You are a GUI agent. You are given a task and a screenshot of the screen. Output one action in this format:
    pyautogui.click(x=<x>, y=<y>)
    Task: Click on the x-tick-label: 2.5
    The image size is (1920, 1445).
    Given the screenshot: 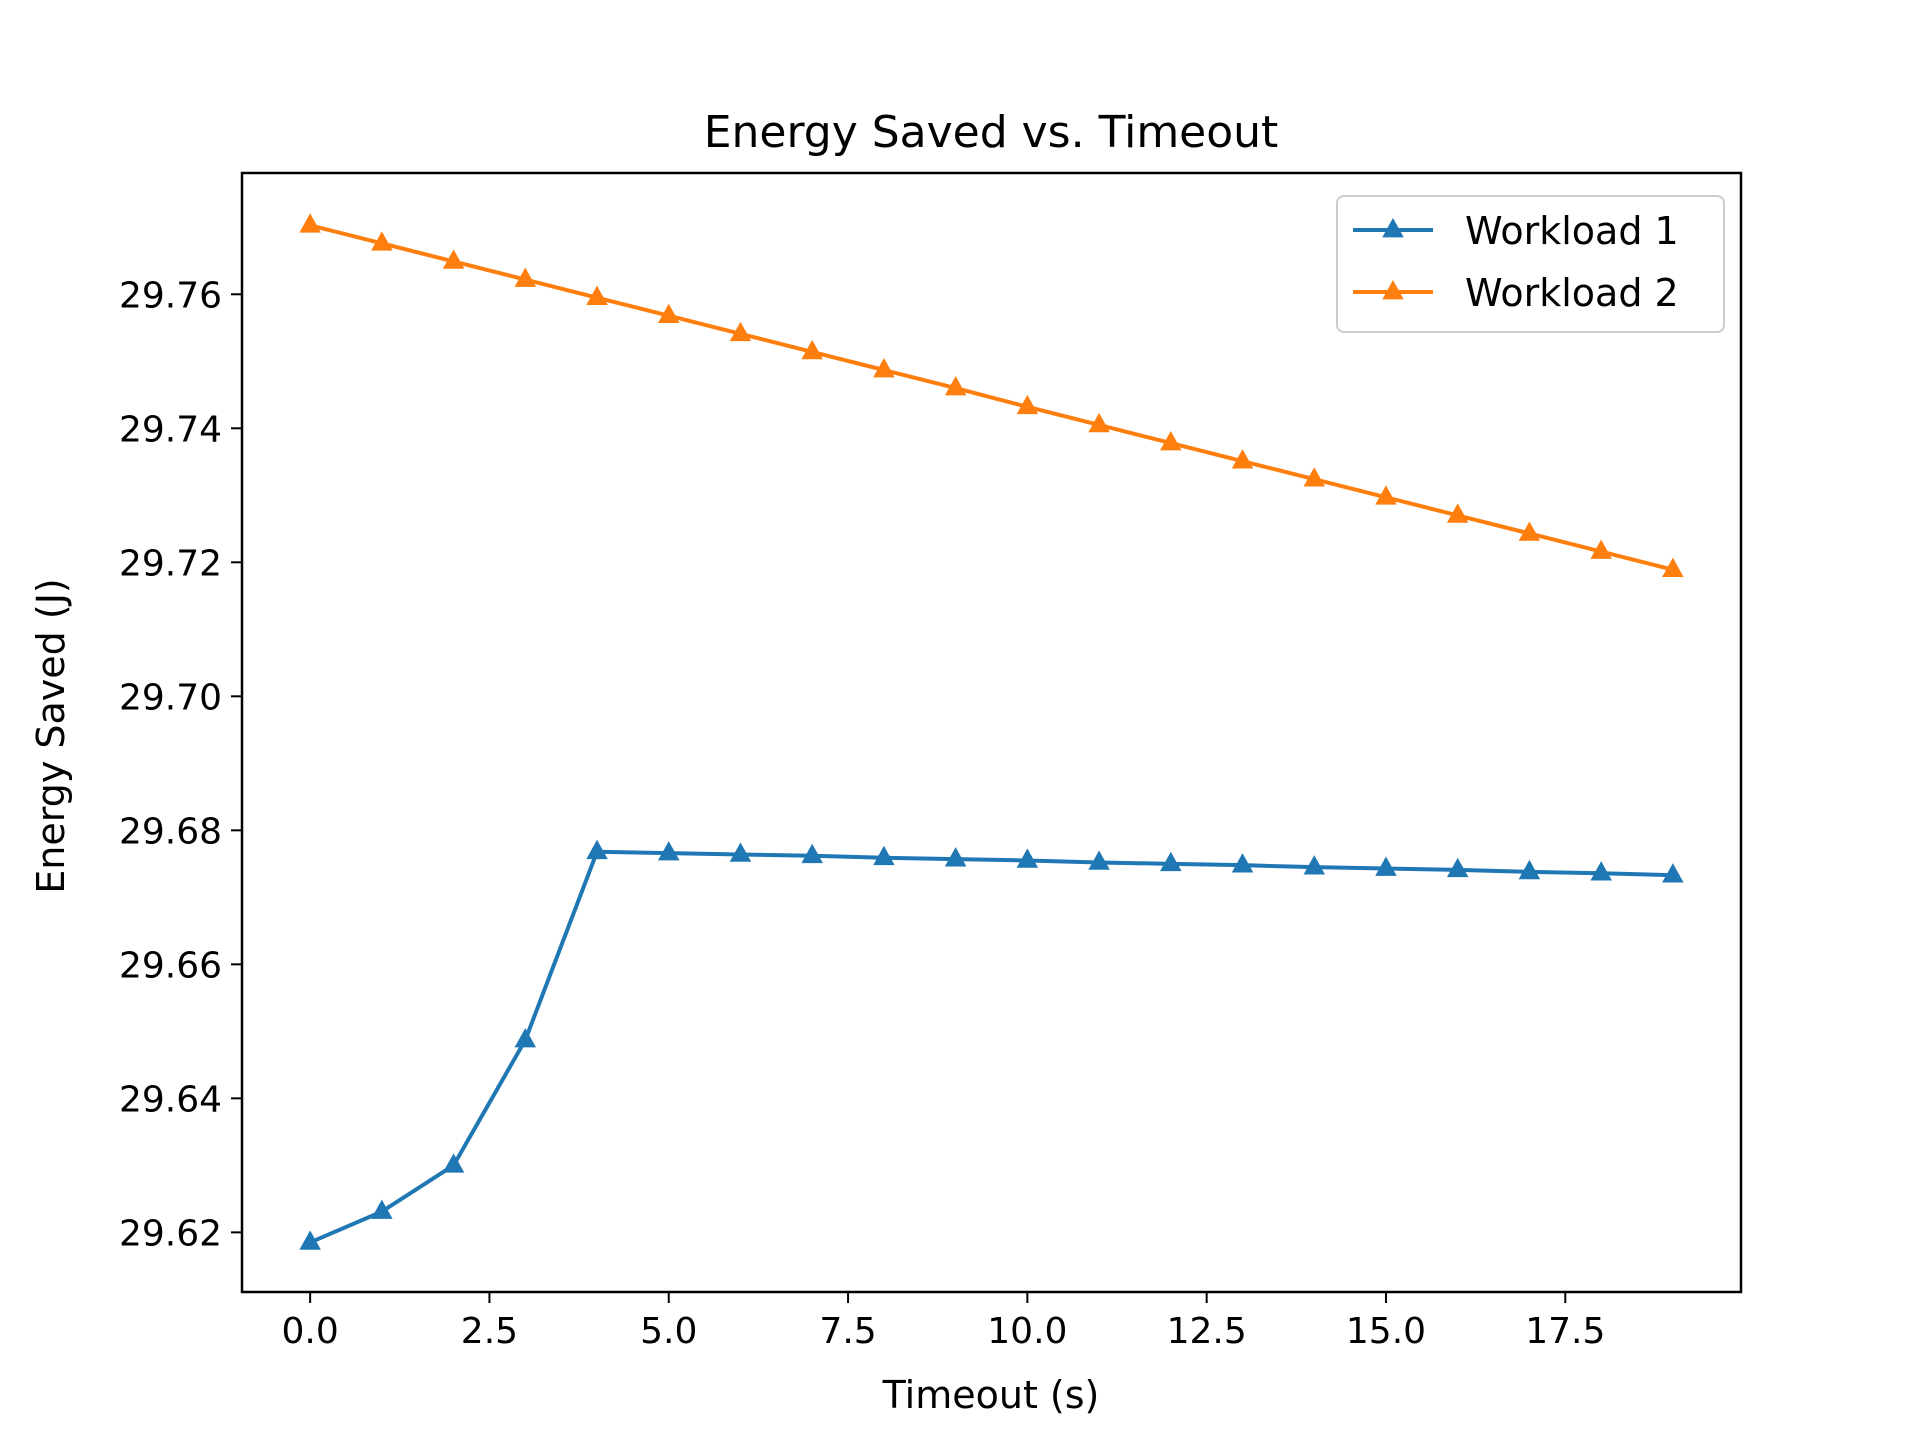 What is the action you would take?
    pyautogui.click(x=489, y=1331)
    